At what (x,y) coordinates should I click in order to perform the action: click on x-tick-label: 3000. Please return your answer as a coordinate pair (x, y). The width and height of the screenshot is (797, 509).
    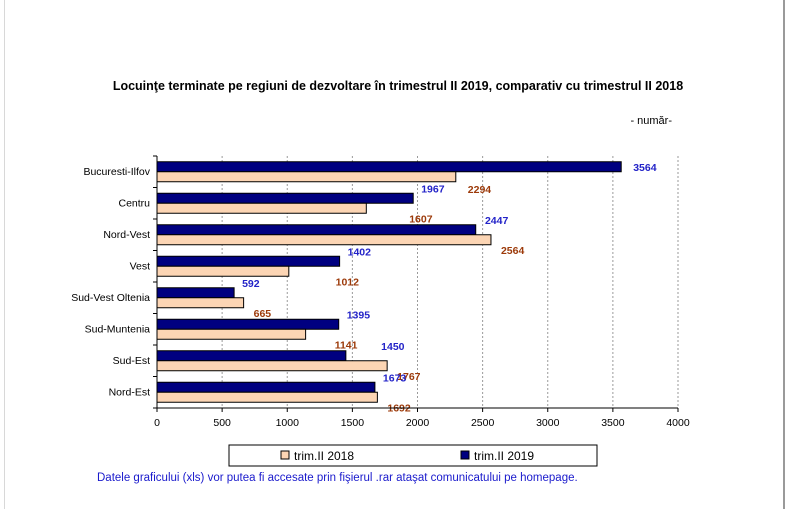
    Looking at the image, I should click on (548, 423).